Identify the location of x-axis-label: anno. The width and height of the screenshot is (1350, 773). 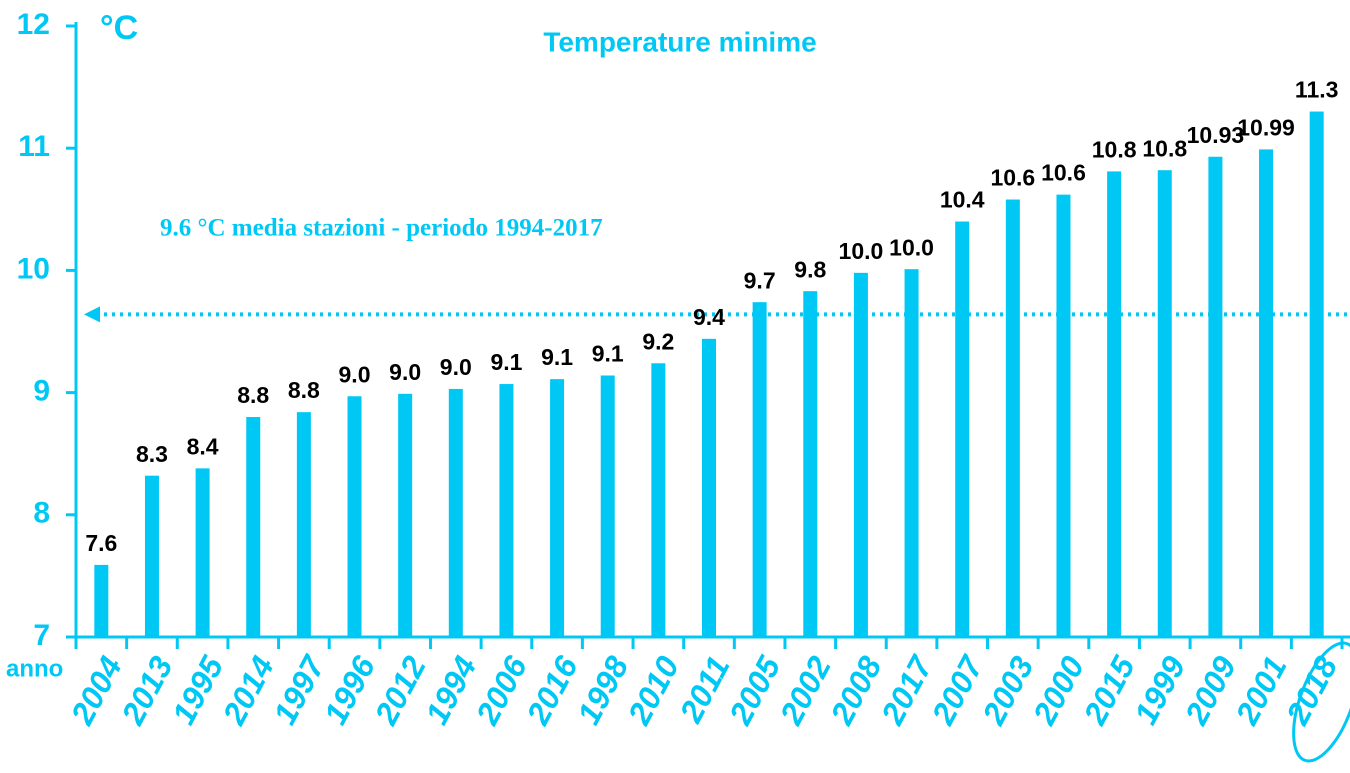
(34, 668).